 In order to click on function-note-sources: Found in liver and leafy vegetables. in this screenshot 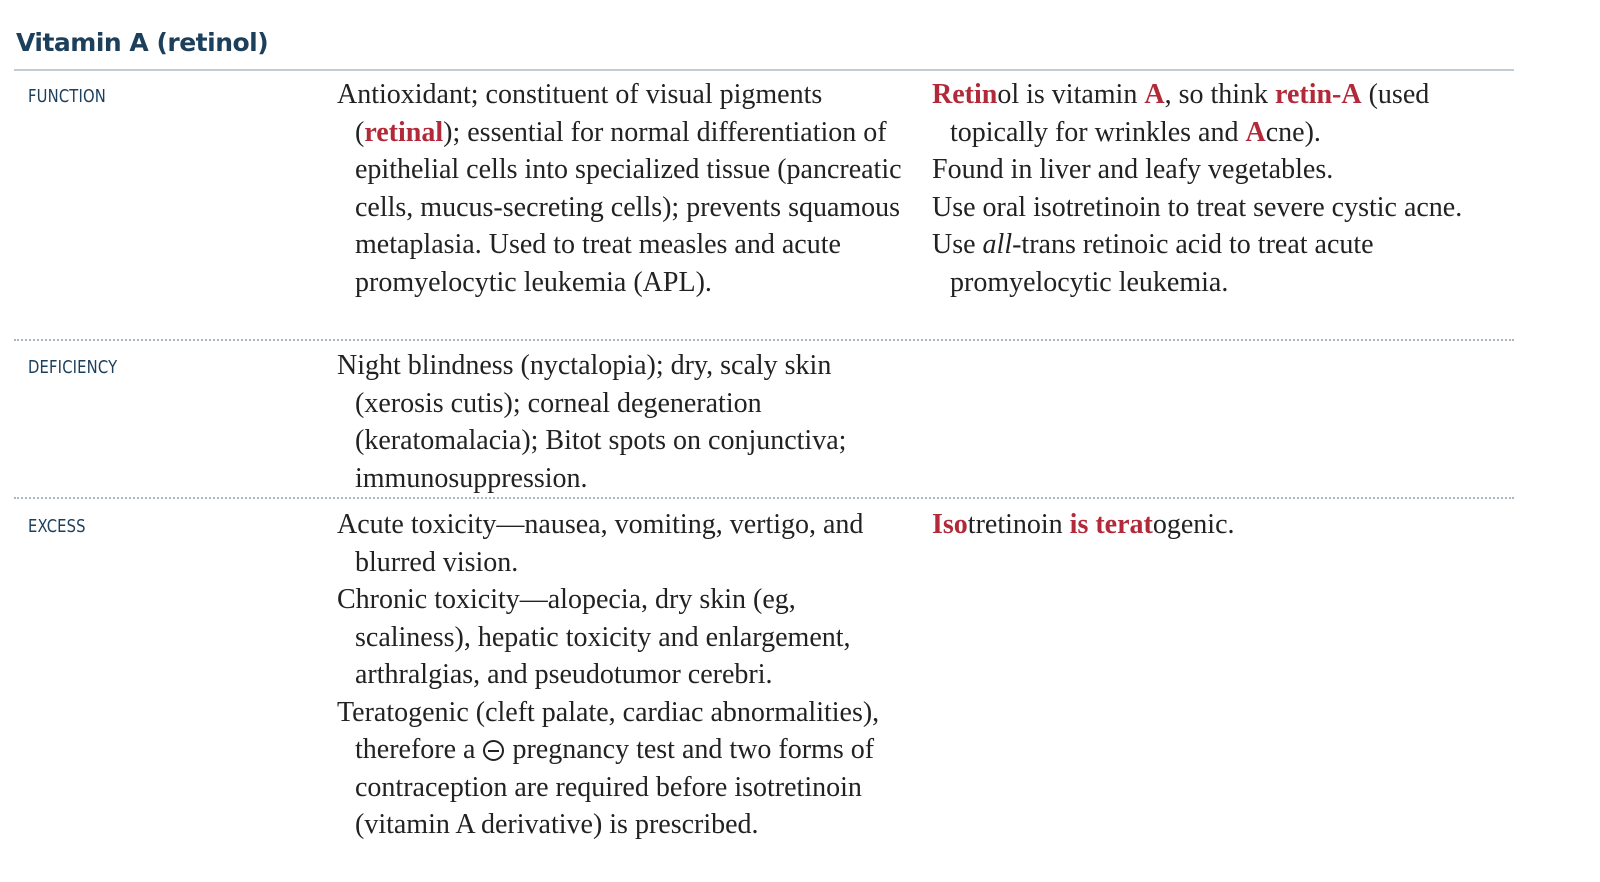, I will do `click(1133, 169)`.